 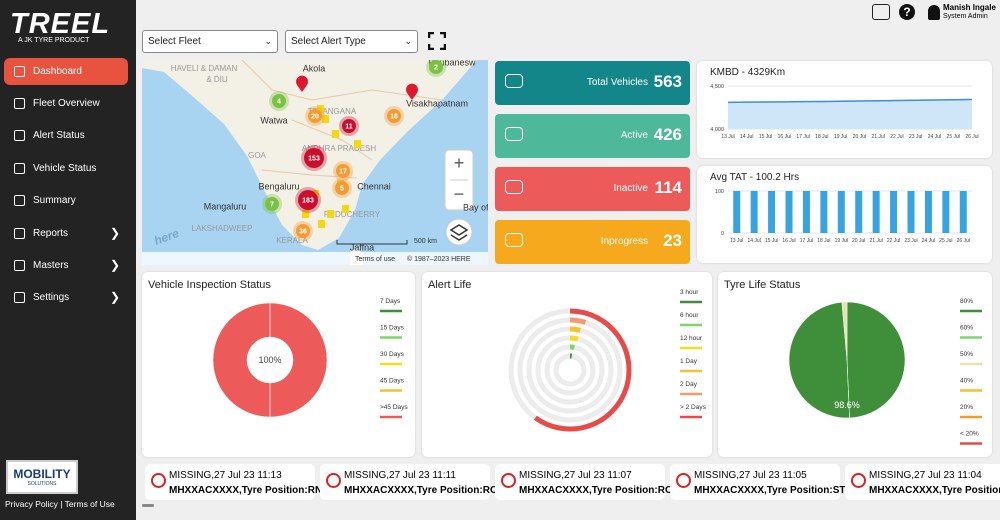 What do you see at coordinates (747, 72) in the screenshot?
I see `chart-title: KMBD - 4329Km` at bounding box center [747, 72].